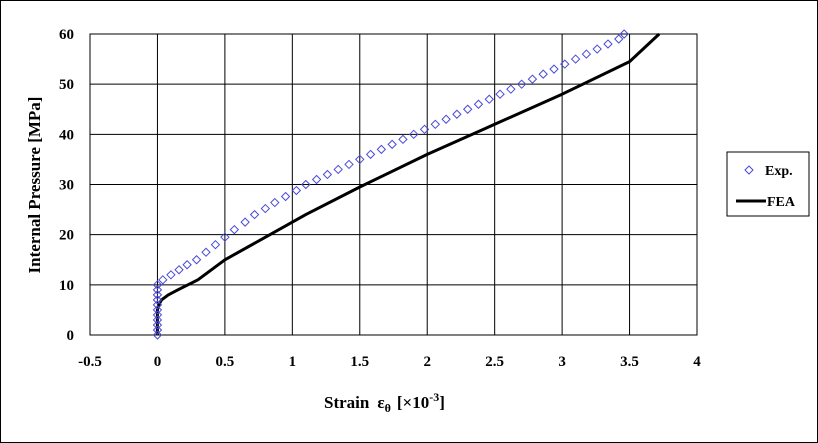  Describe the element at coordinates (779, 171) in the screenshot. I see `legend-exp-label: Exp.` at that location.